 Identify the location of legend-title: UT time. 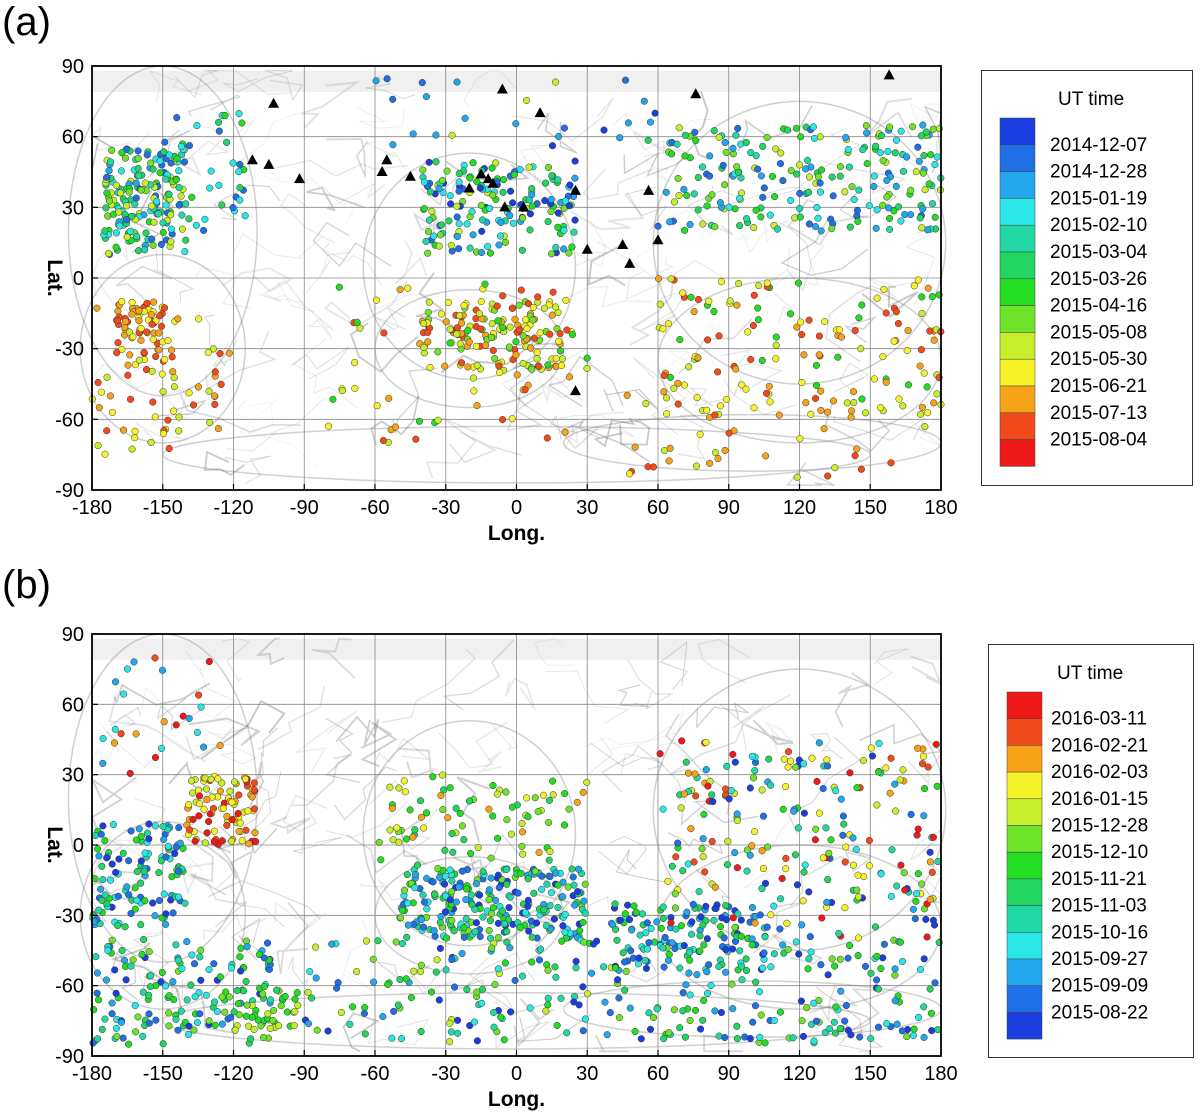
(1091, 99).